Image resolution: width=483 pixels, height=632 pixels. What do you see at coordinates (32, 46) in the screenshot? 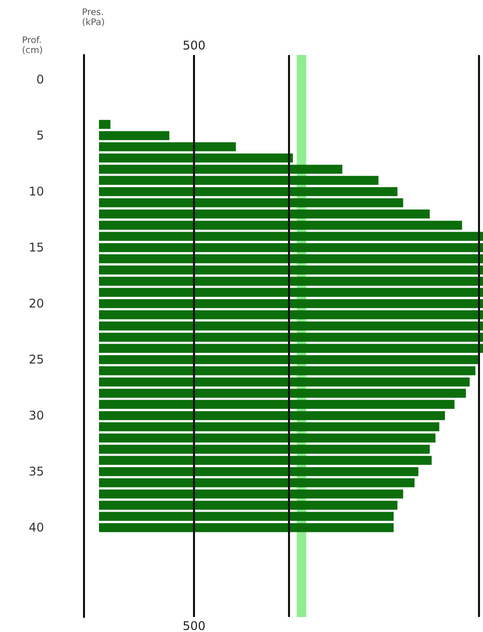
I see `y-axis-title: Prof. (cm)` at bounding box center [32, 46].